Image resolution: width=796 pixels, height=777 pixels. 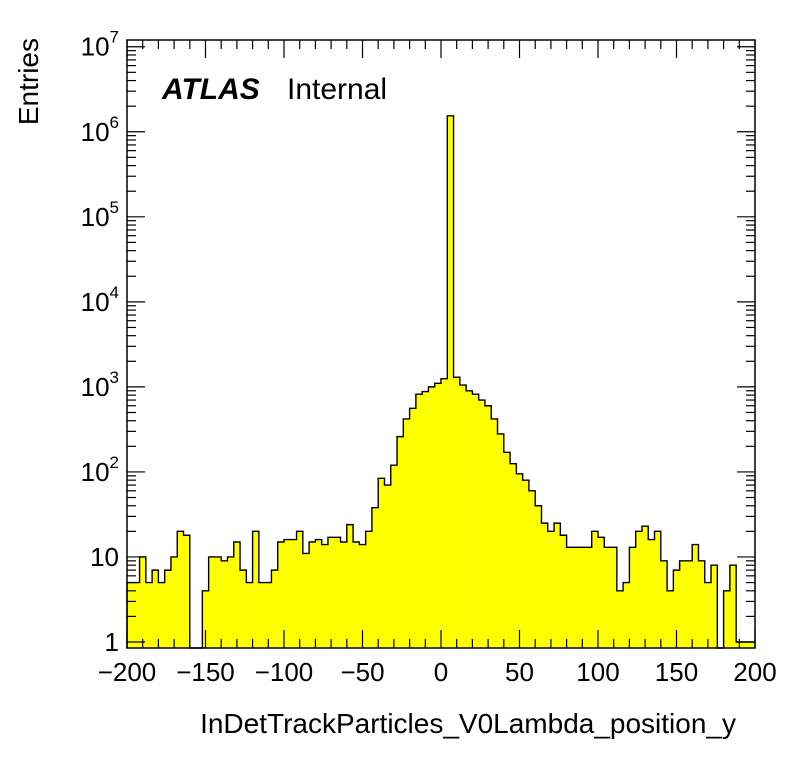 I want to click on y-tick-label: 10⁶, so click(x=100, y=130).